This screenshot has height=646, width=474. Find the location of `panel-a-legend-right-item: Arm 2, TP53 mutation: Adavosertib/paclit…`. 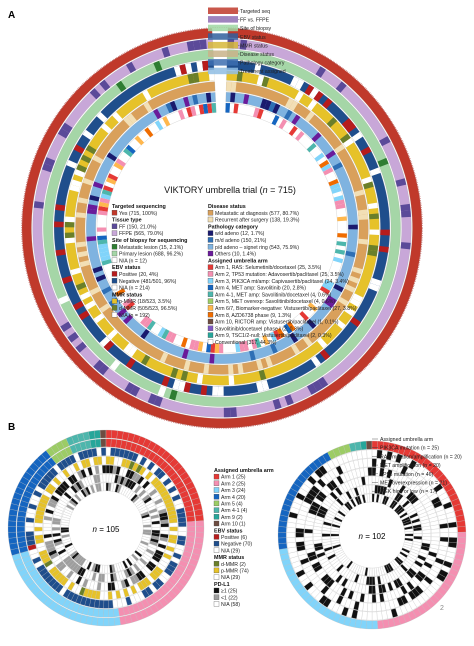

panel-a-legend-right-item: Arm 2, TP53 mutation: Adavosertib/paclit… is located at coordinates (279, 275).